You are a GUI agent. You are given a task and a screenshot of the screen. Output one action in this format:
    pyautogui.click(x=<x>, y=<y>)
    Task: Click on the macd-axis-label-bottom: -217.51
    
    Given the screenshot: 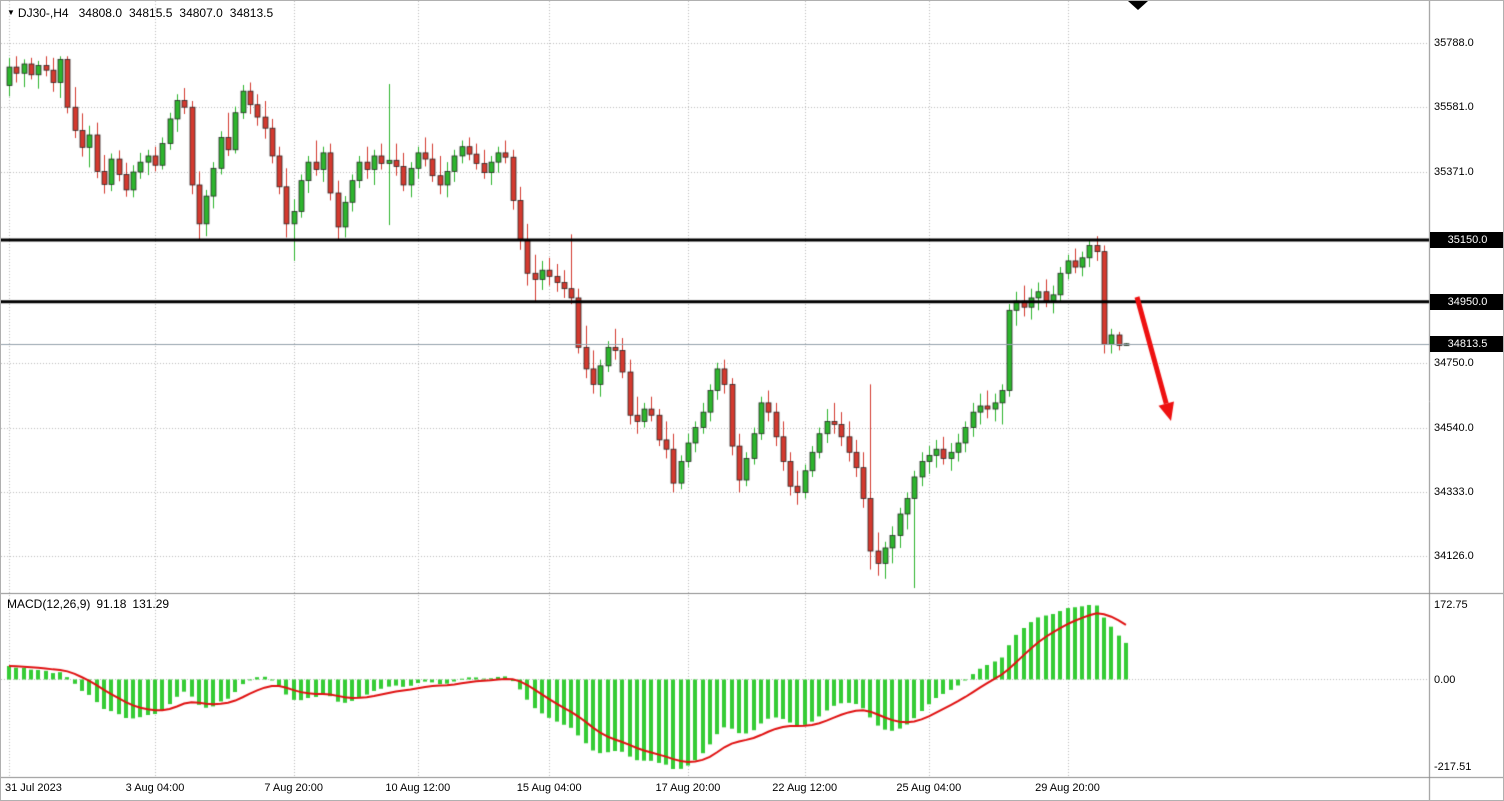 What is the action you would take?
    pyautogui.click(x=1453, y=767)
    